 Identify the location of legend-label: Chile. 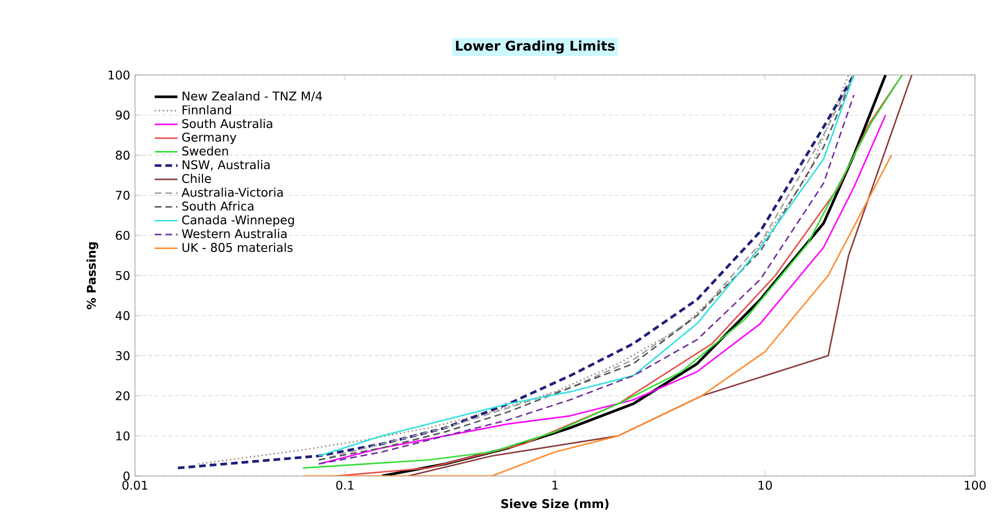
(196, 179).